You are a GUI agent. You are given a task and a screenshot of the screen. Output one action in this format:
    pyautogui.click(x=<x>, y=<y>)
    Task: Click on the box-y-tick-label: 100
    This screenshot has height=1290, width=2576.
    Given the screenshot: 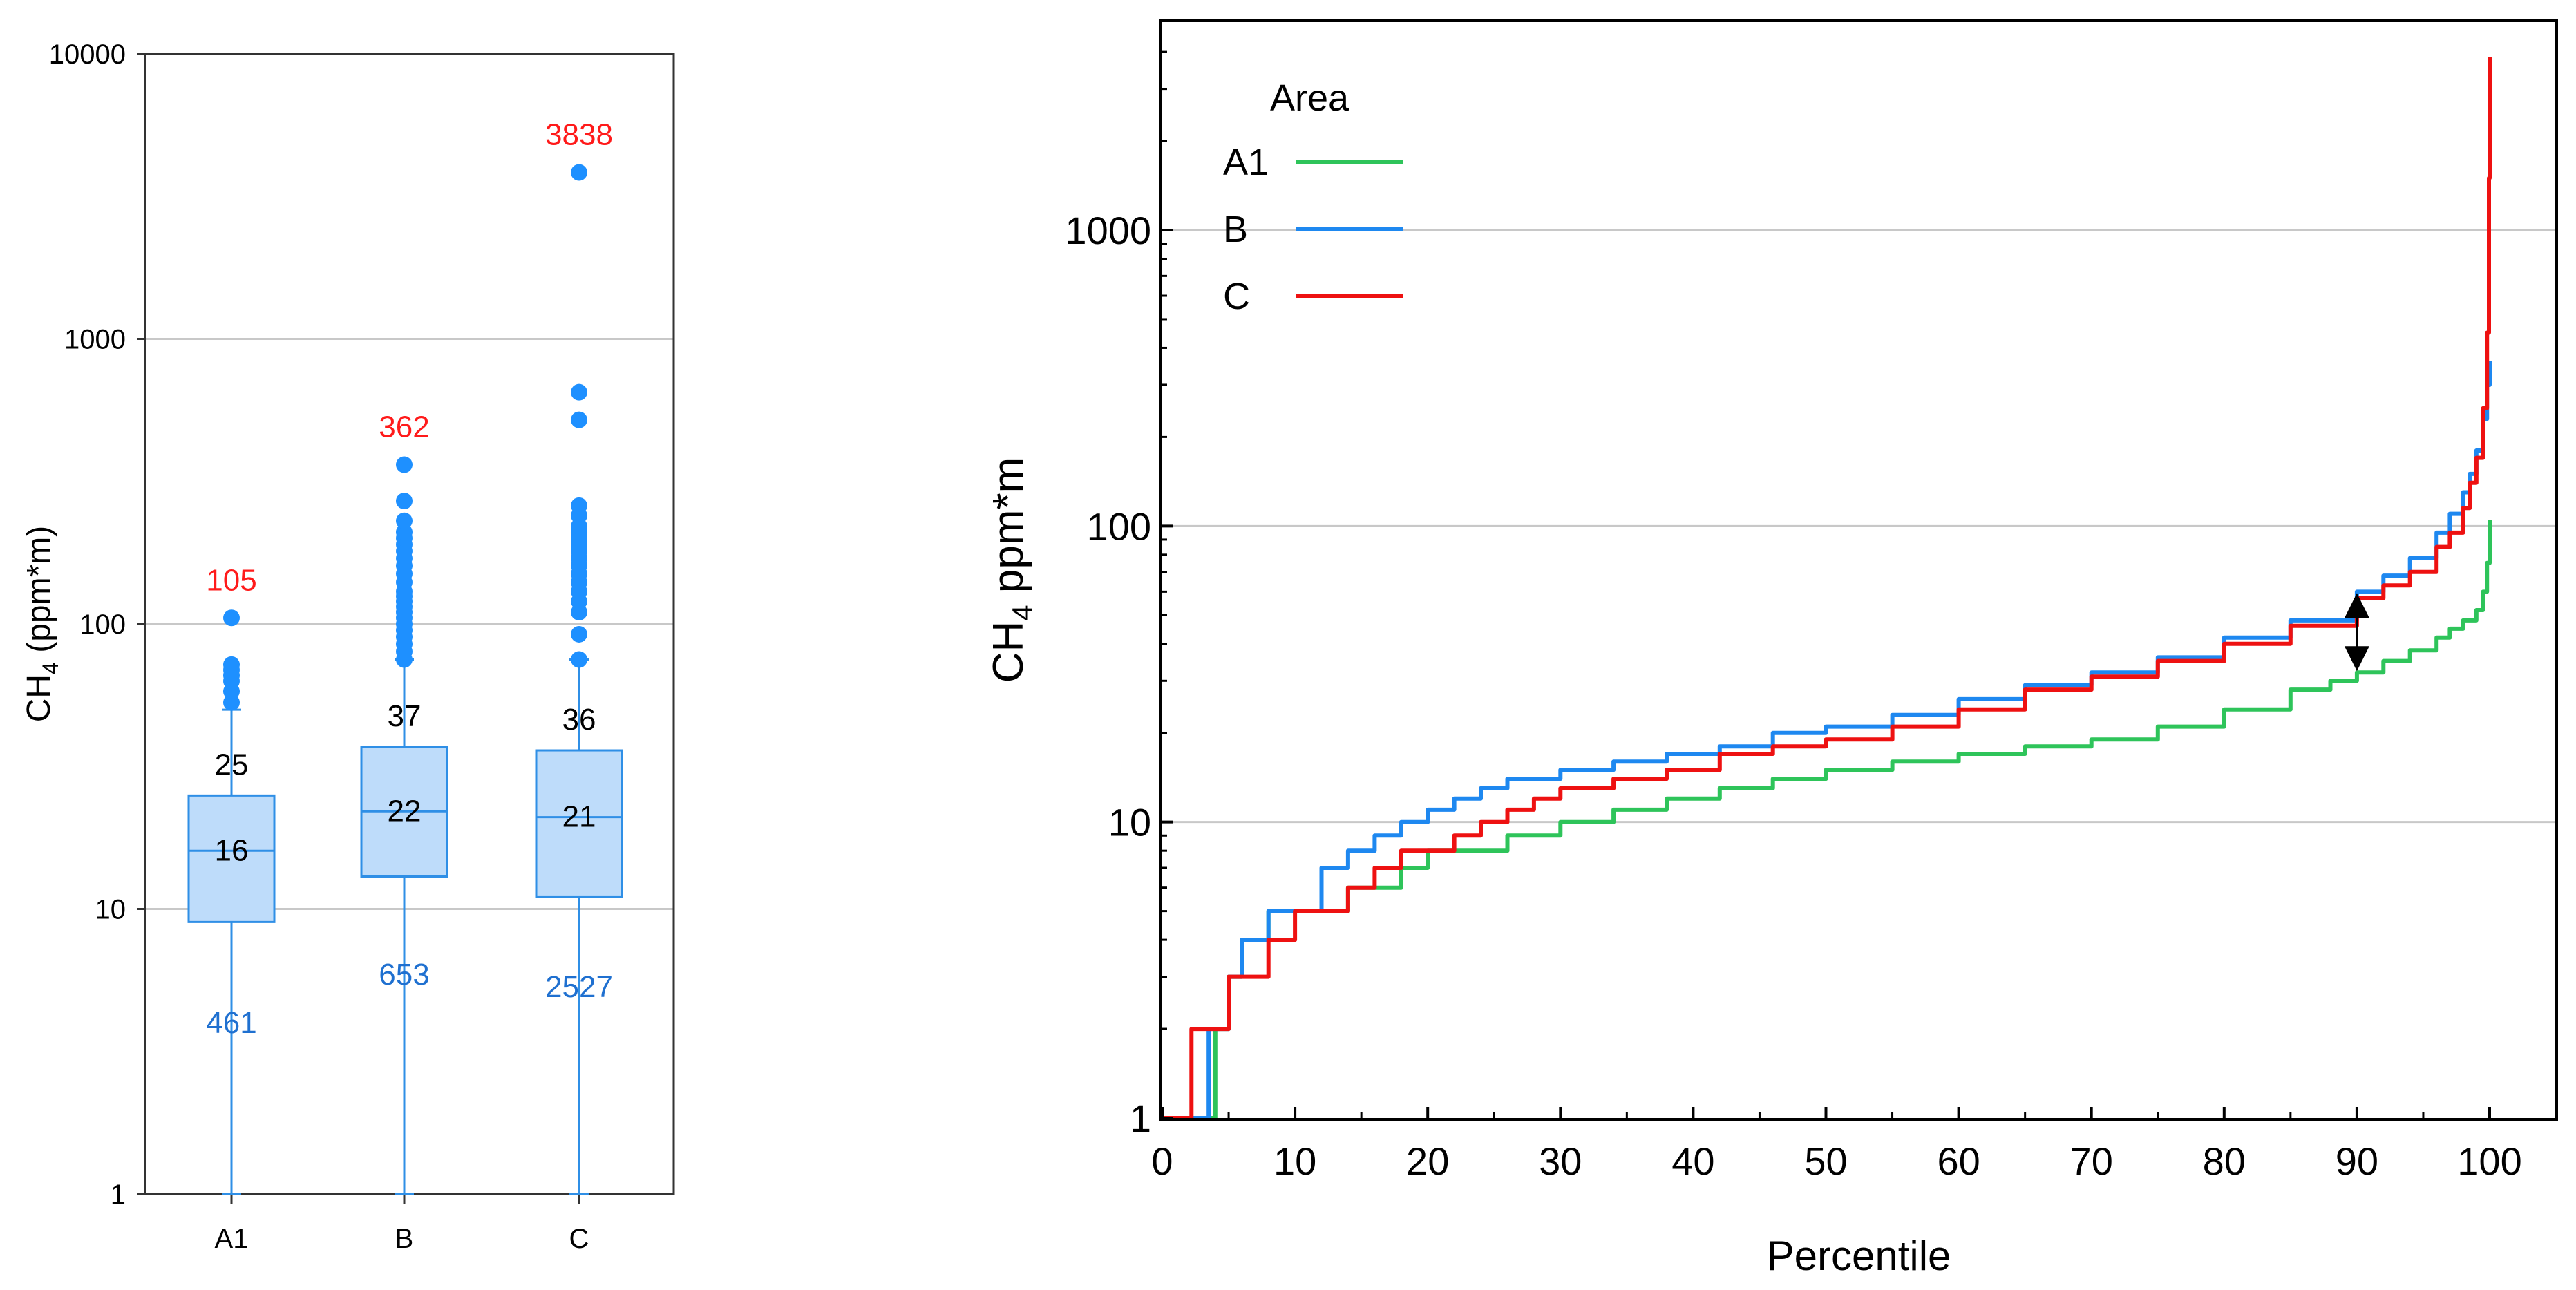 What is the action you would take?
    pyautogui.click(x=102, y=624)
    